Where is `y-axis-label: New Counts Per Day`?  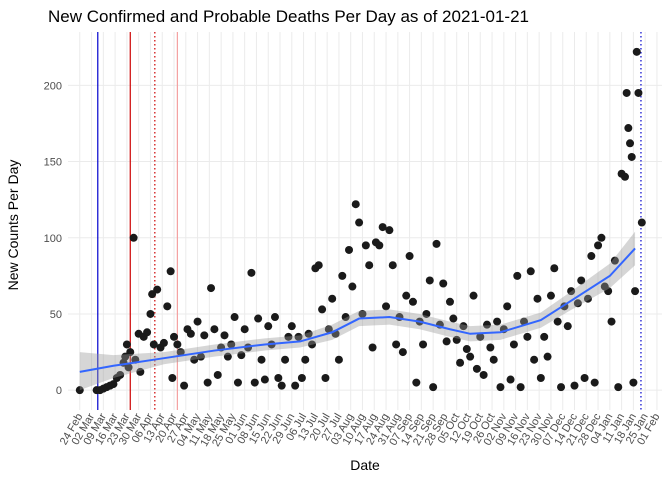 y-axis-label: New Counts Per Day is located at coordinates (13, 225).